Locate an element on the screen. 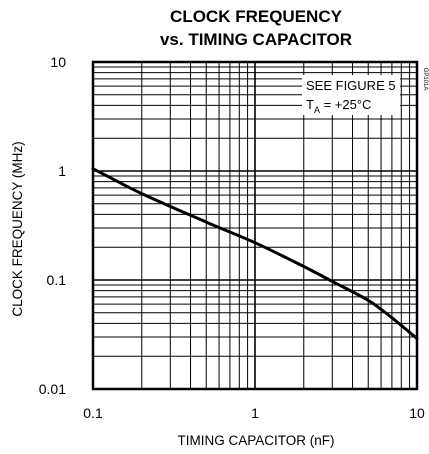 This screenshot has width=429, height=454. y-tick-label: 1 is located at coordinates (62, 171).